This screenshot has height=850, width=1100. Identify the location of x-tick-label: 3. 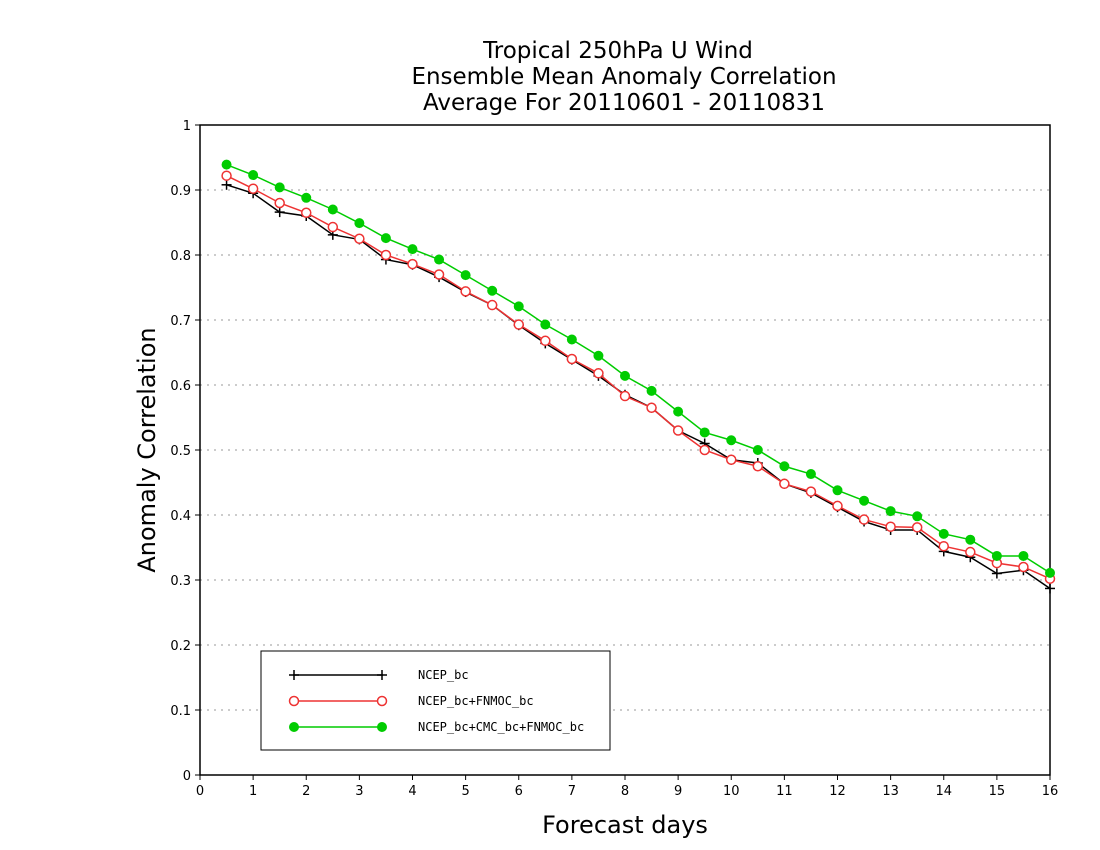
(359, 791).